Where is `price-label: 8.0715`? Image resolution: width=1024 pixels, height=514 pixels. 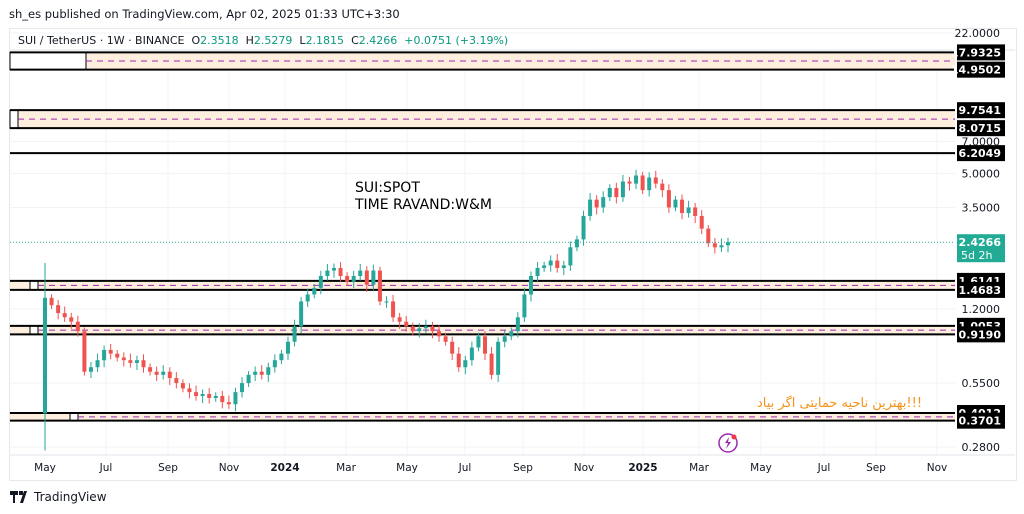
price-label: 8.0715 is located at coordinates (980, 128).